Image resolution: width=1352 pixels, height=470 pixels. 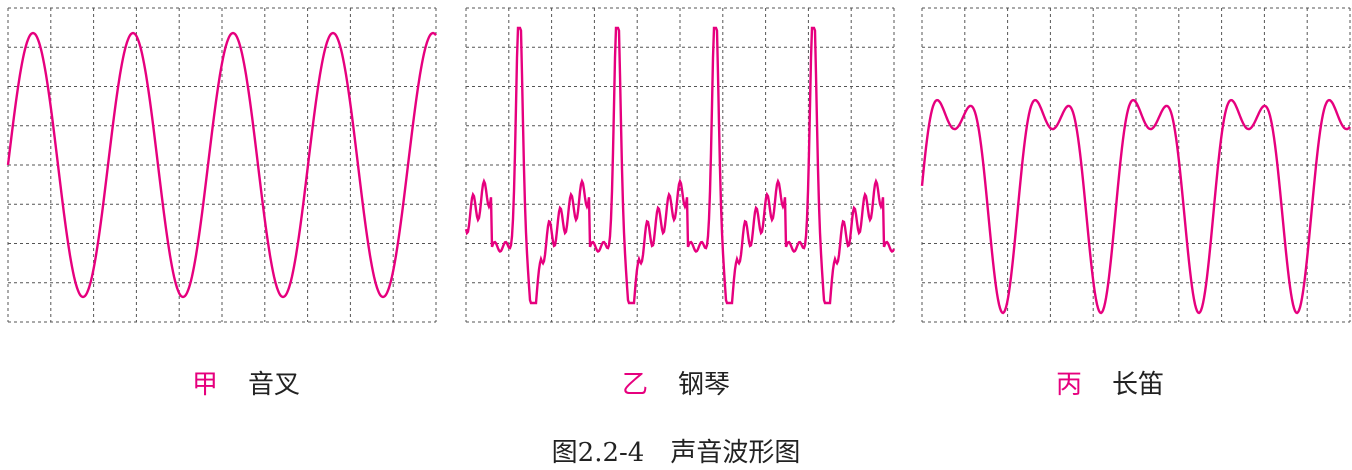 I want to click on label-letter: 乙, so click(x=635, y=384).